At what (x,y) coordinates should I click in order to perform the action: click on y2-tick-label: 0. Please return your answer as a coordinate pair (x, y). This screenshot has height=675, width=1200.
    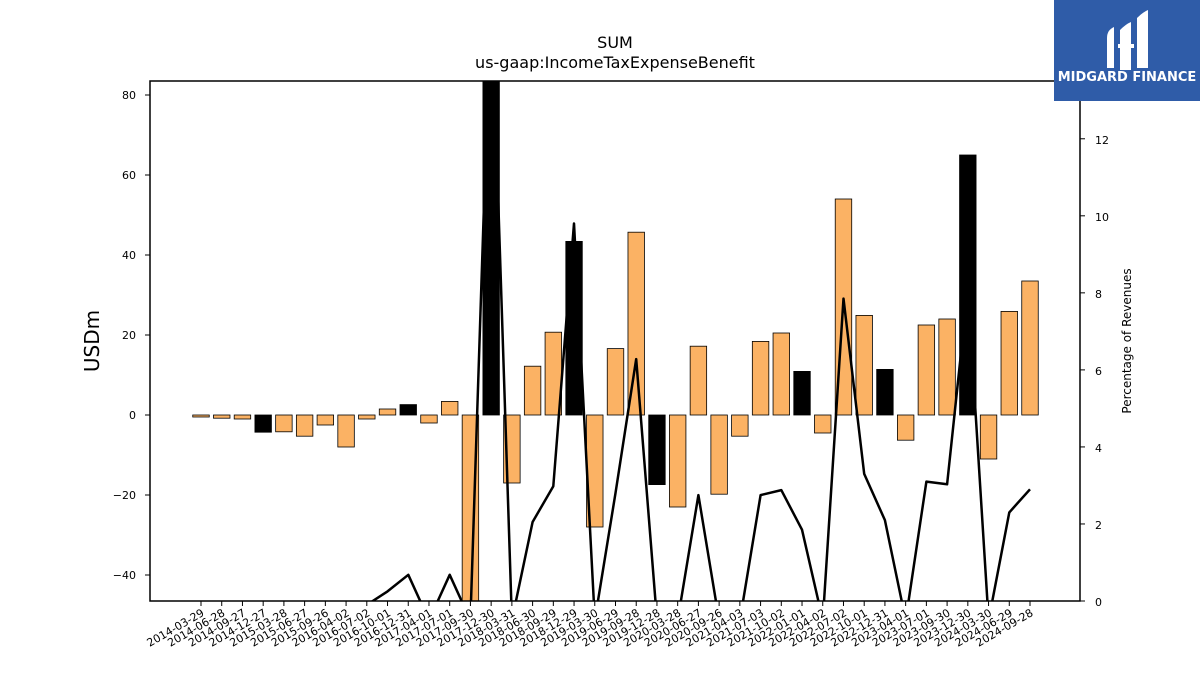
    Looking at the image, I should click on (1098, 602).